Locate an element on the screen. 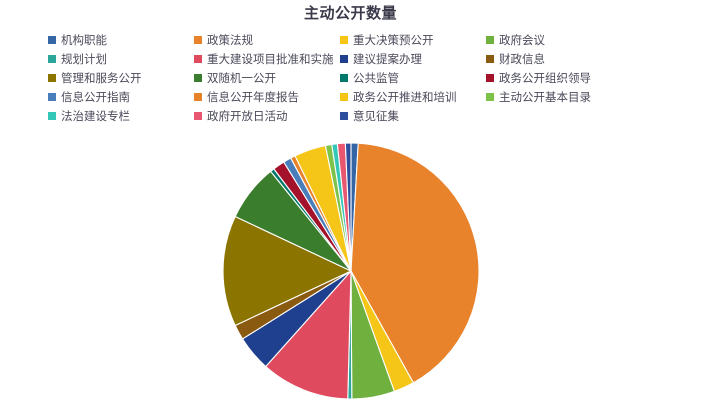 The width and height of the screenshot is (701, 409). legend-item-label: 政府会议 is located at coordinates (522, 39).